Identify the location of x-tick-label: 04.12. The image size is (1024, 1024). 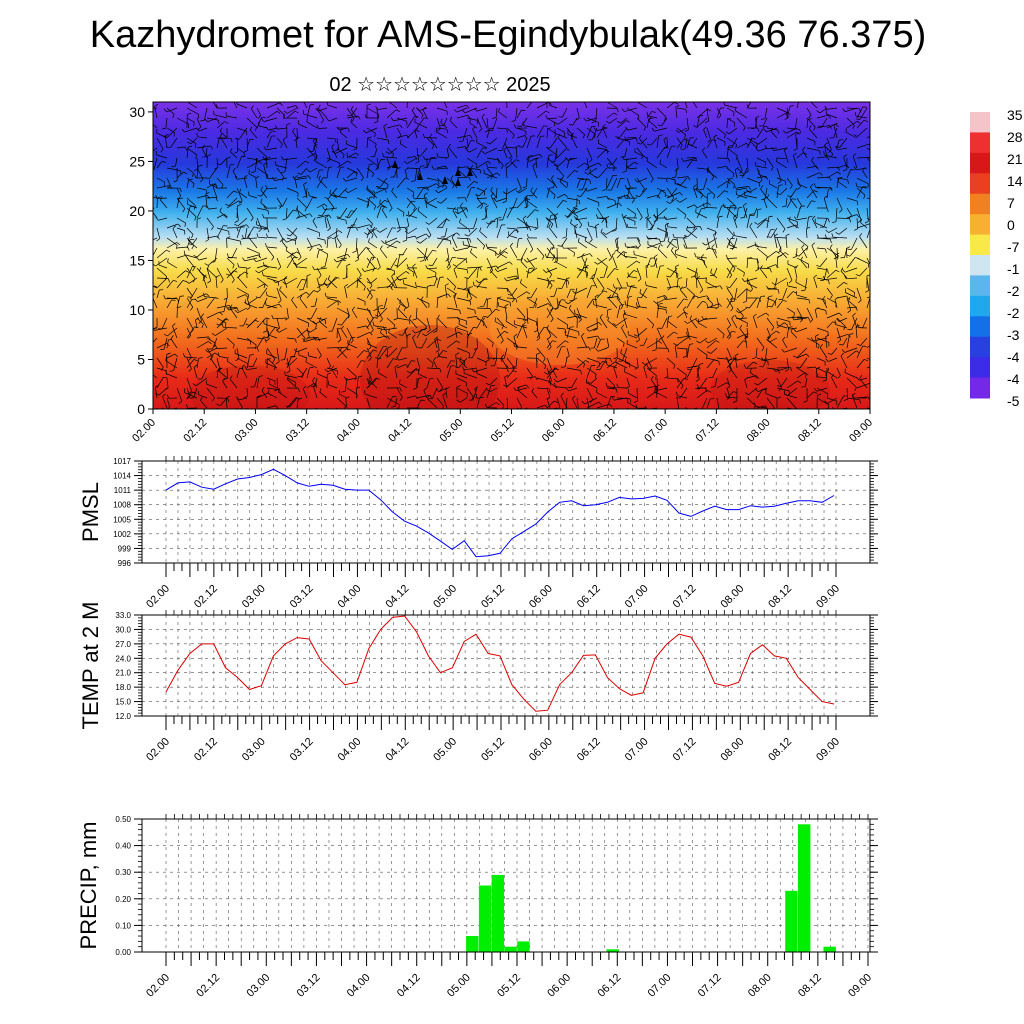
(397, 597).